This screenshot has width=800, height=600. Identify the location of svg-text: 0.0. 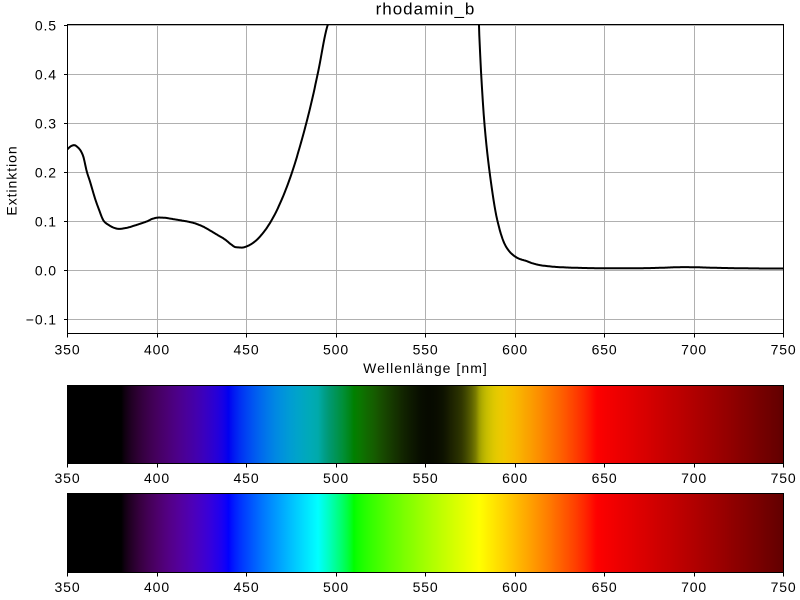
(46, 270).